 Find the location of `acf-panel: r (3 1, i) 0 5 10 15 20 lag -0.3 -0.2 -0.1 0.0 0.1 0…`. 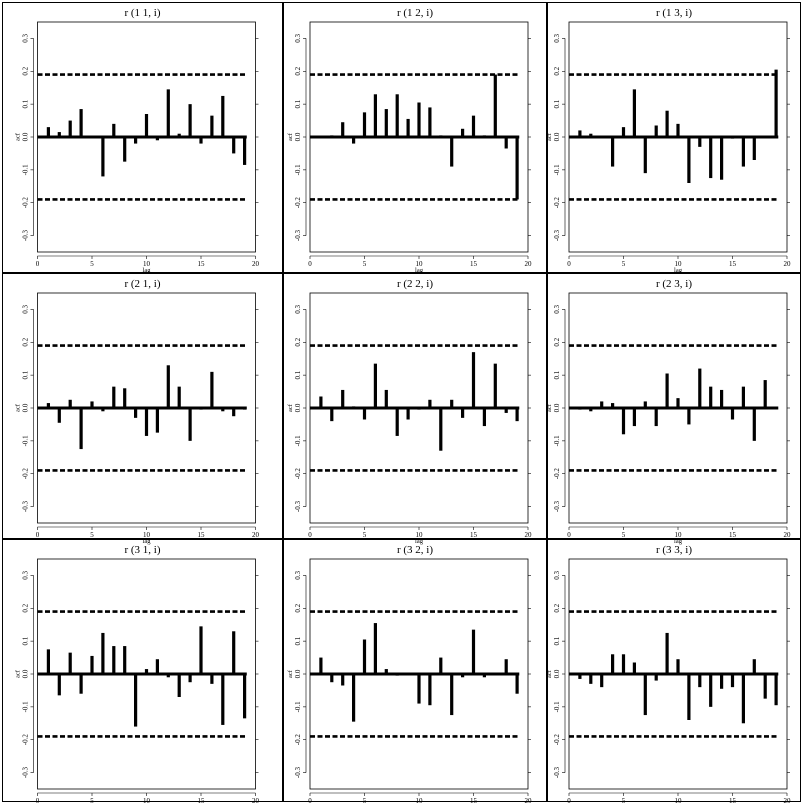

acf-panel: r (3 1, i) 0 5 10 15 20 lag -0.3 -0.2 -0.1 0.0 0.1 0… is located at coordinates (142, 671).